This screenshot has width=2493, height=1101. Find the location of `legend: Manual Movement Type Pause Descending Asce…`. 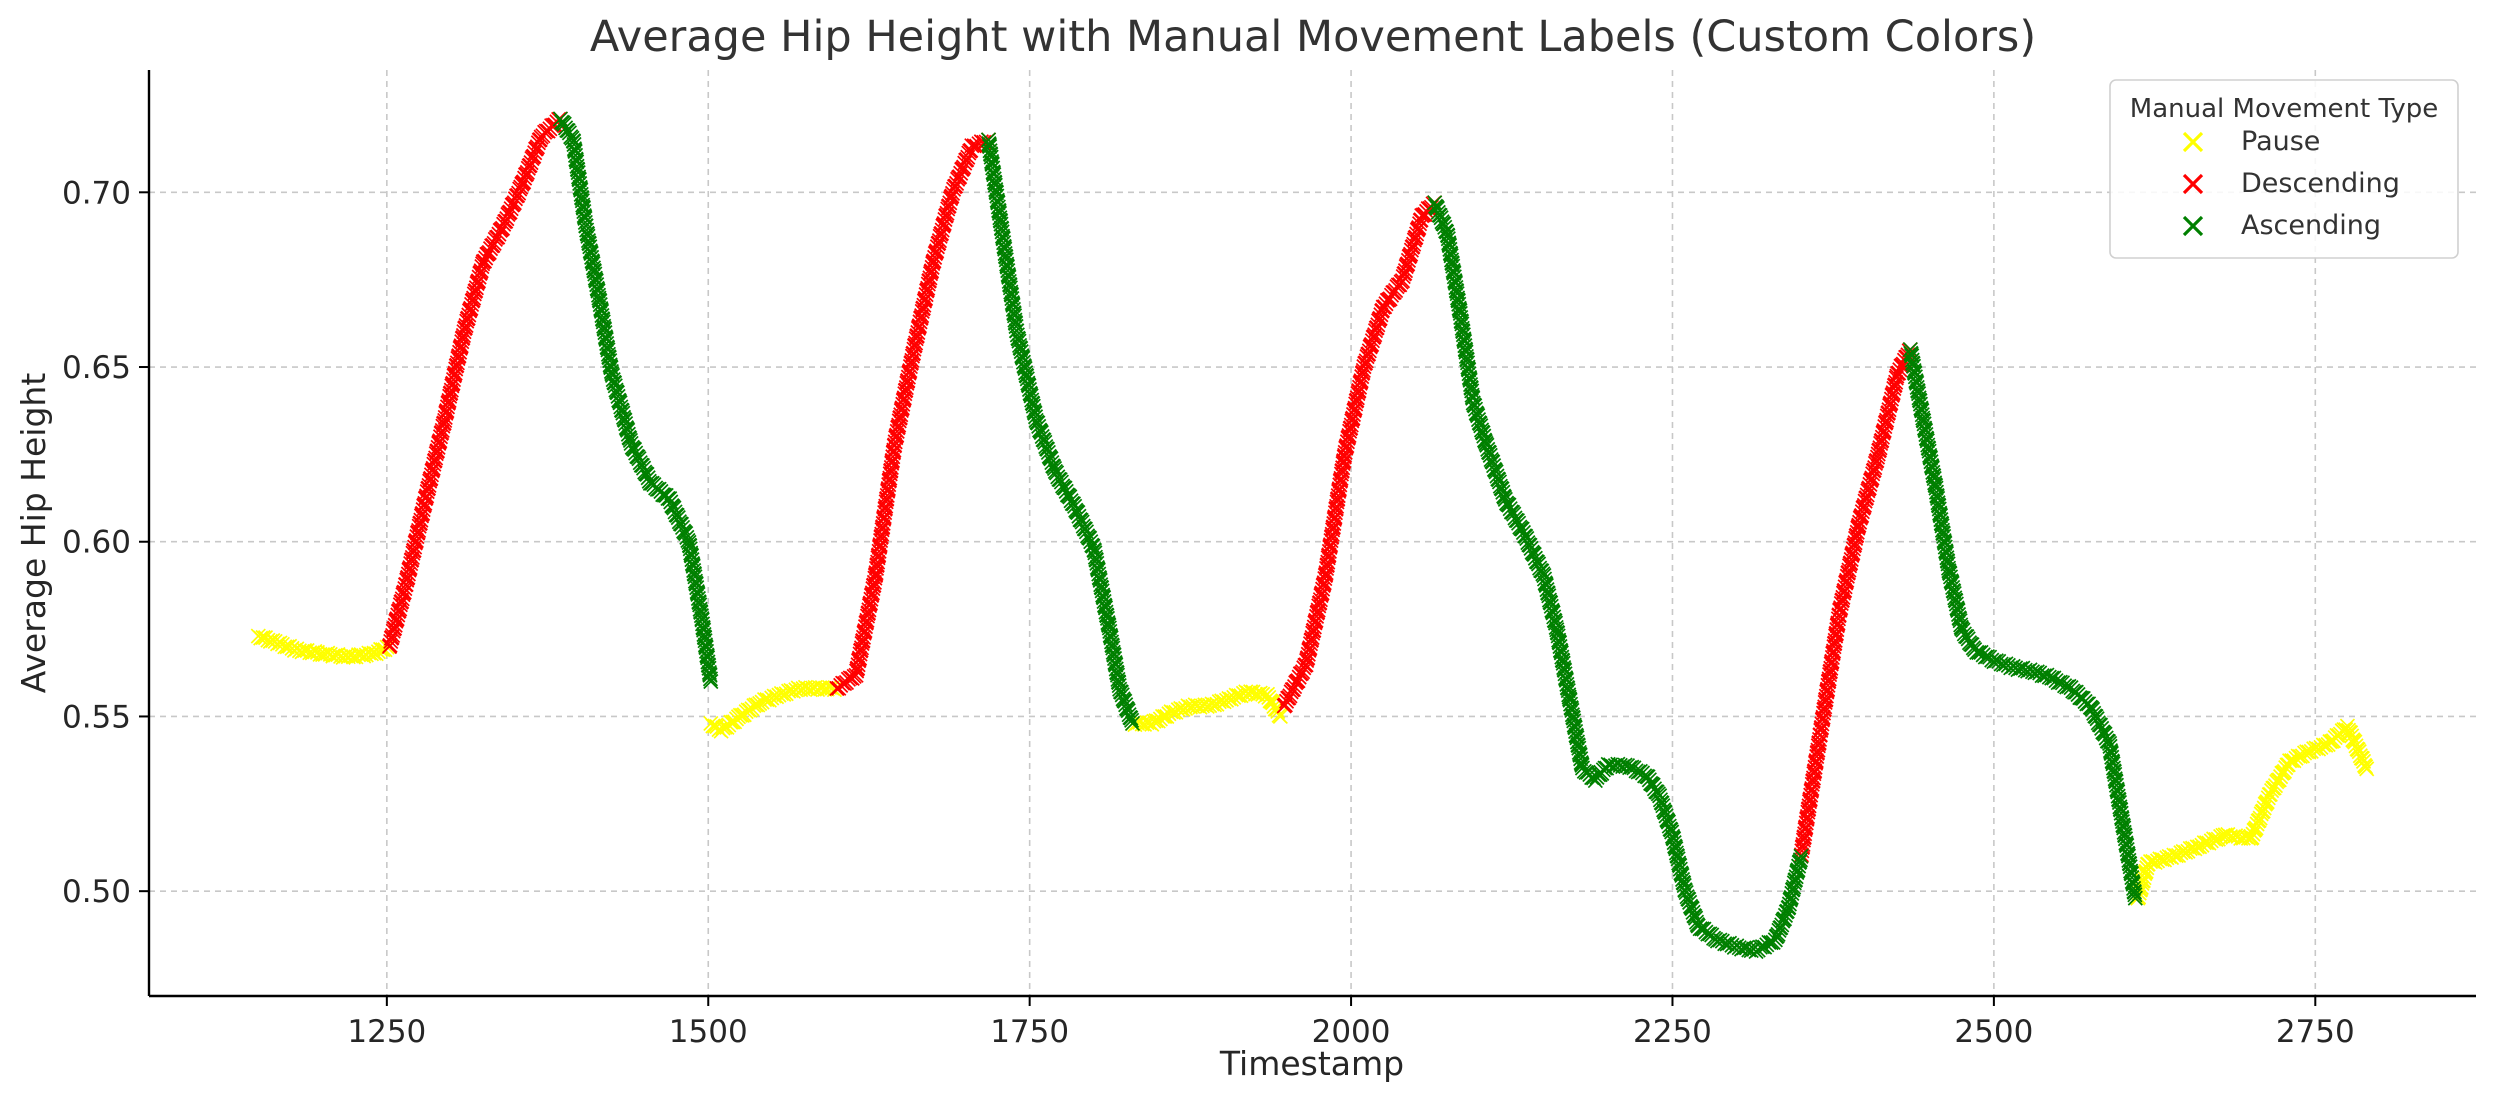

legend: Manual Movement Type Pause Descending Asce… is located at coordinates (2284, 169).